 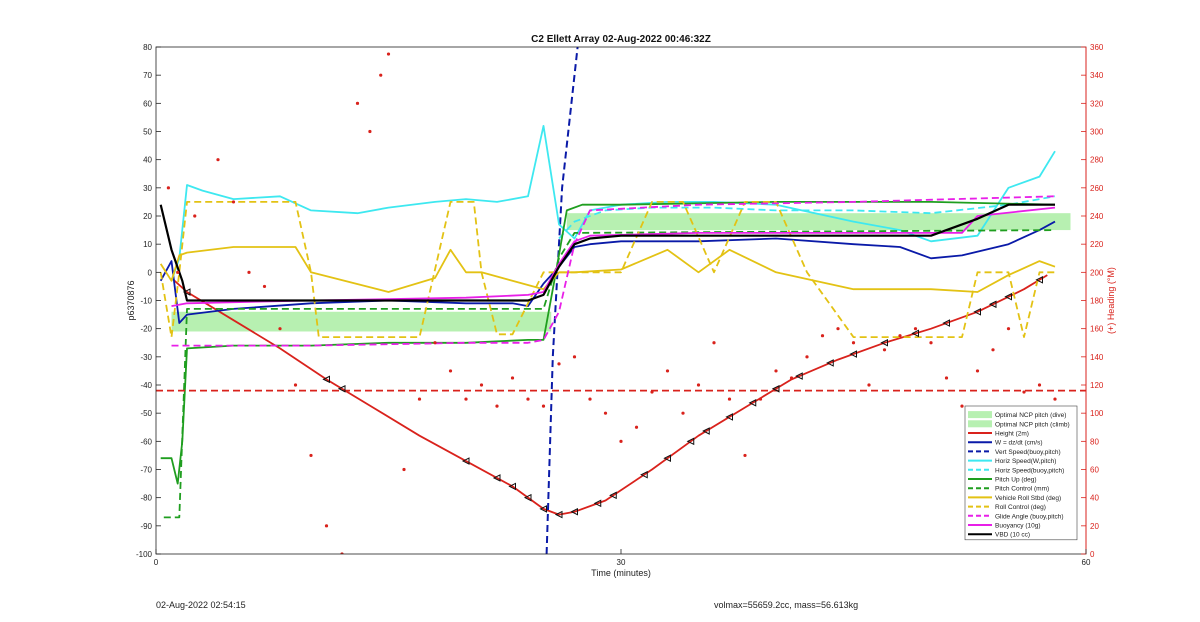 I want to click on y-tick-label: -40, so click(x=146, y=385).